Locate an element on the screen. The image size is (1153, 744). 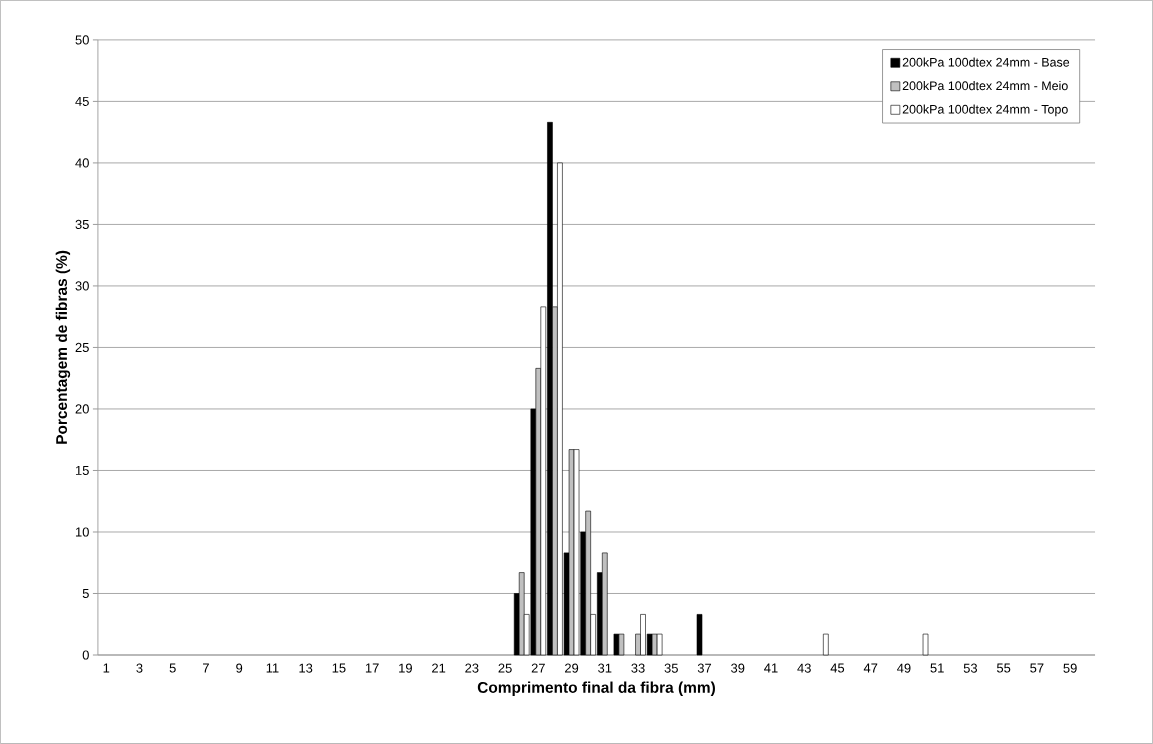
x-tick-label: 25 is located at coordinates (505, 668).